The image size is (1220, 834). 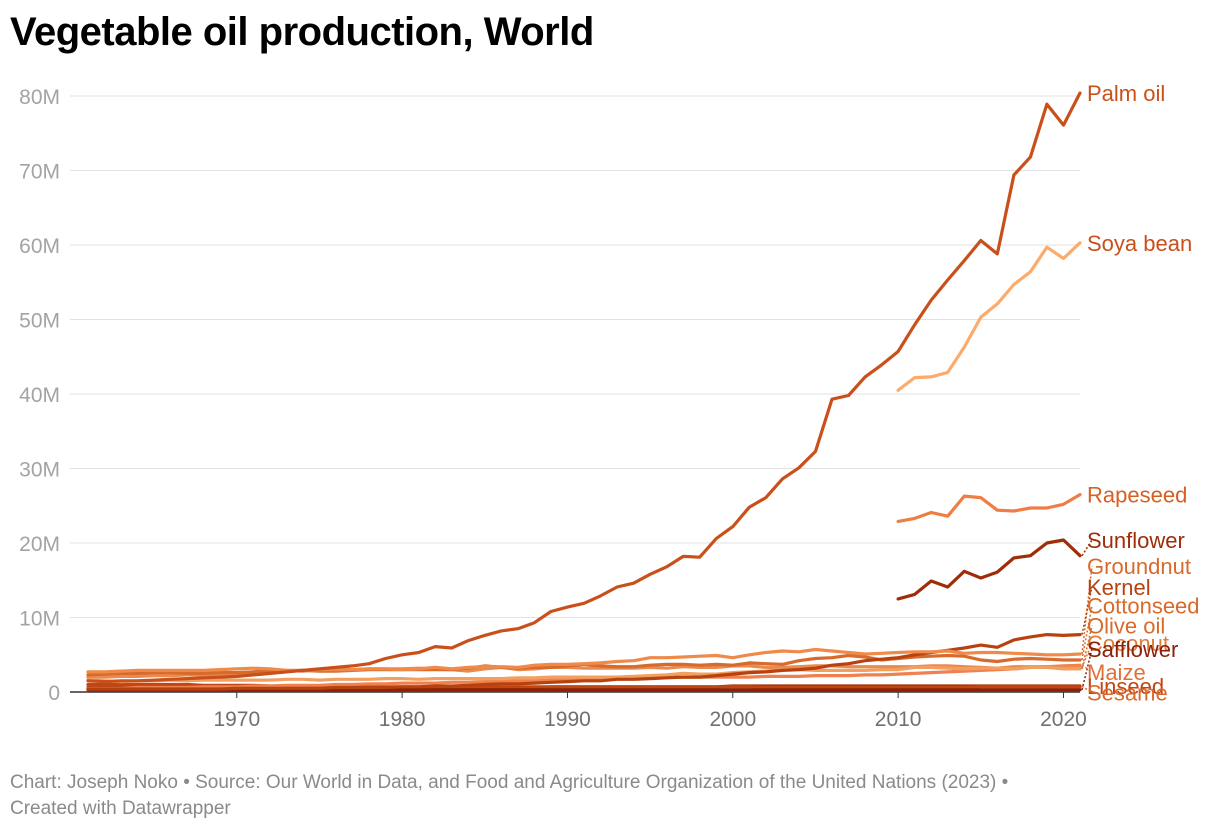 What do you see at coordinates (1136, 540) in the screenshot?
I see `series-label-sunflower: Sunflower` at bounding box center [1136, 540].